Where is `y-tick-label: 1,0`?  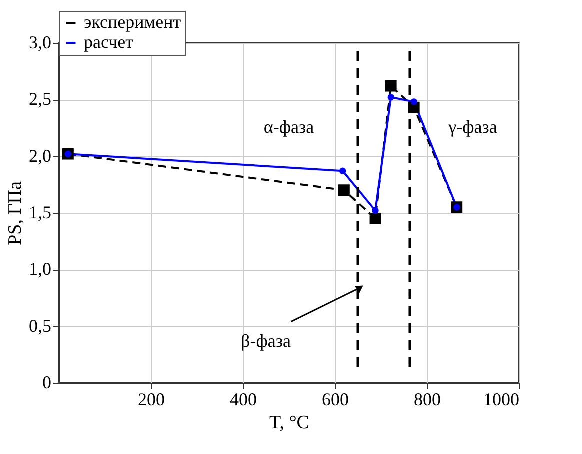
y-tick-label: 1,0 is located at coordinates (40, 269).